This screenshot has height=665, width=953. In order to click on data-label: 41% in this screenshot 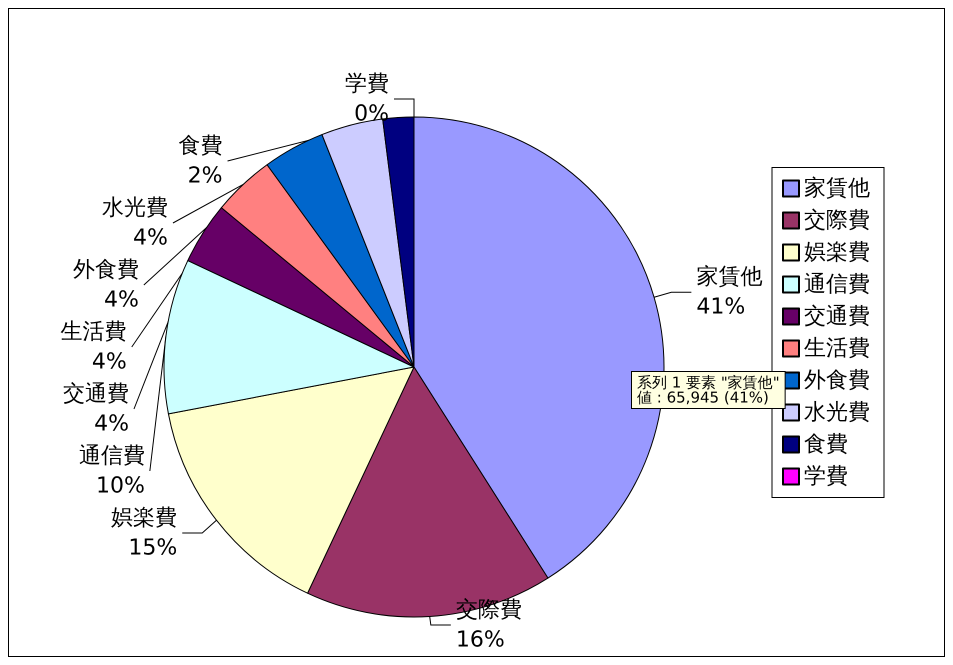, I will do `click(721, 307)`.